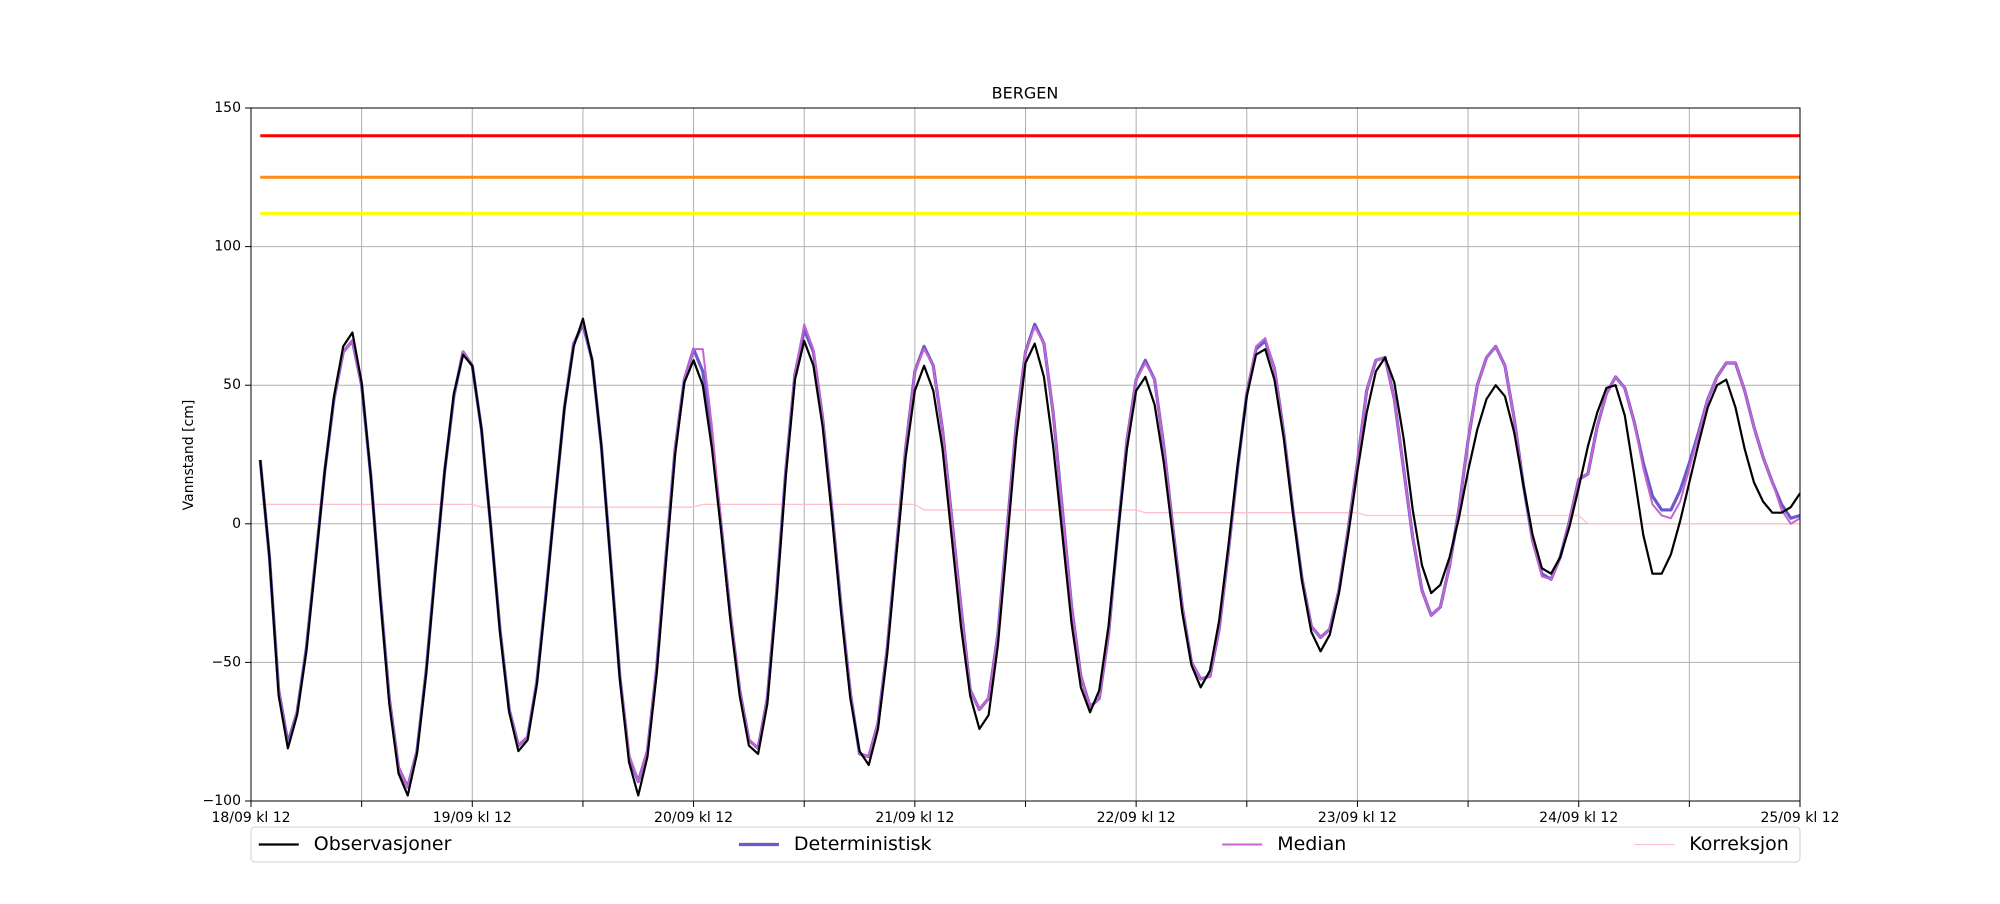 The image size is (2000, 904). What do you see at coordinates (1357, 818) in the screenshot?
I see `x-tick-label: 23/09 kl 12` at bounding box center [1357, 818].